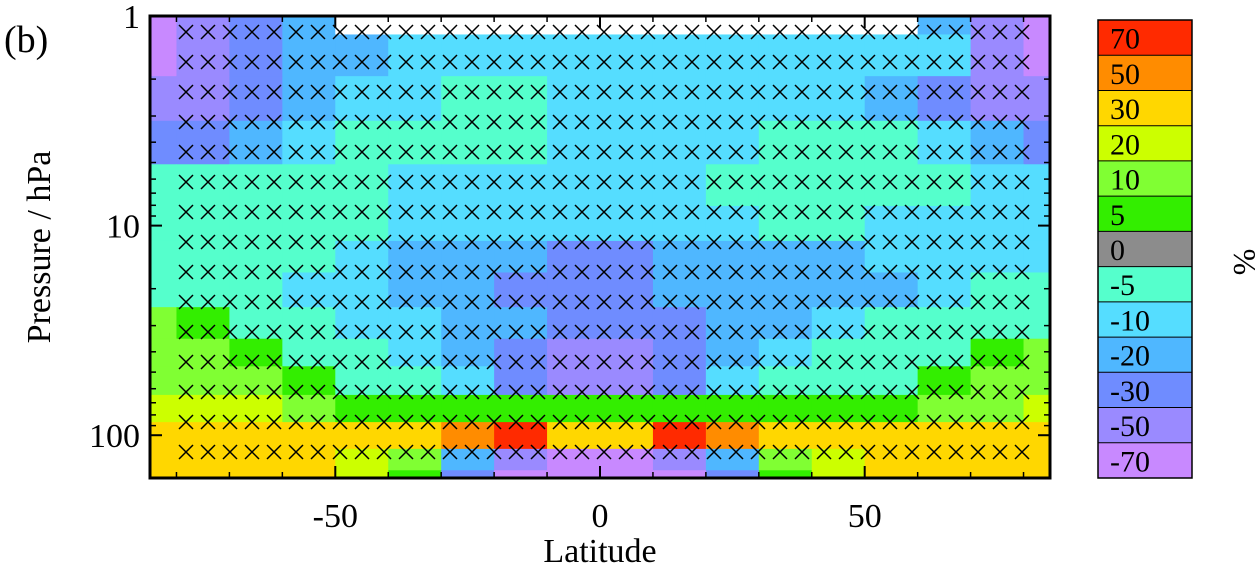 The width and height of the screenshot is (1260, 574). What do you see at coordinates (1145, 249) in the screenshot?
I see `colorbar-frame` at bounding box center [1145, 249].